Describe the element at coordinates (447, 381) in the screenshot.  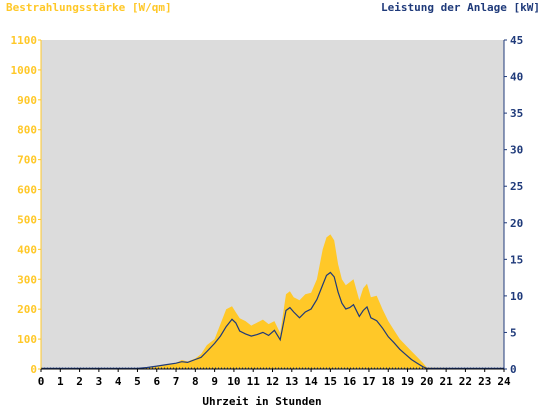
I see `x-tick-label: 21` at that location.